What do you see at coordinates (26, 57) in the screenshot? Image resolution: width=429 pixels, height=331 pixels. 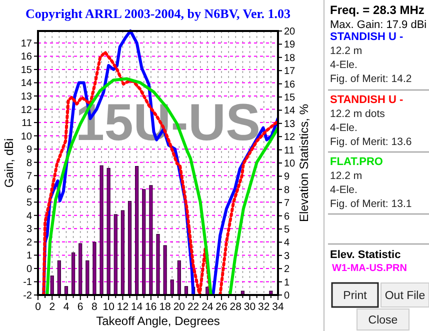 I see `y-tick-label: 16` at bounding box center [26, 57].